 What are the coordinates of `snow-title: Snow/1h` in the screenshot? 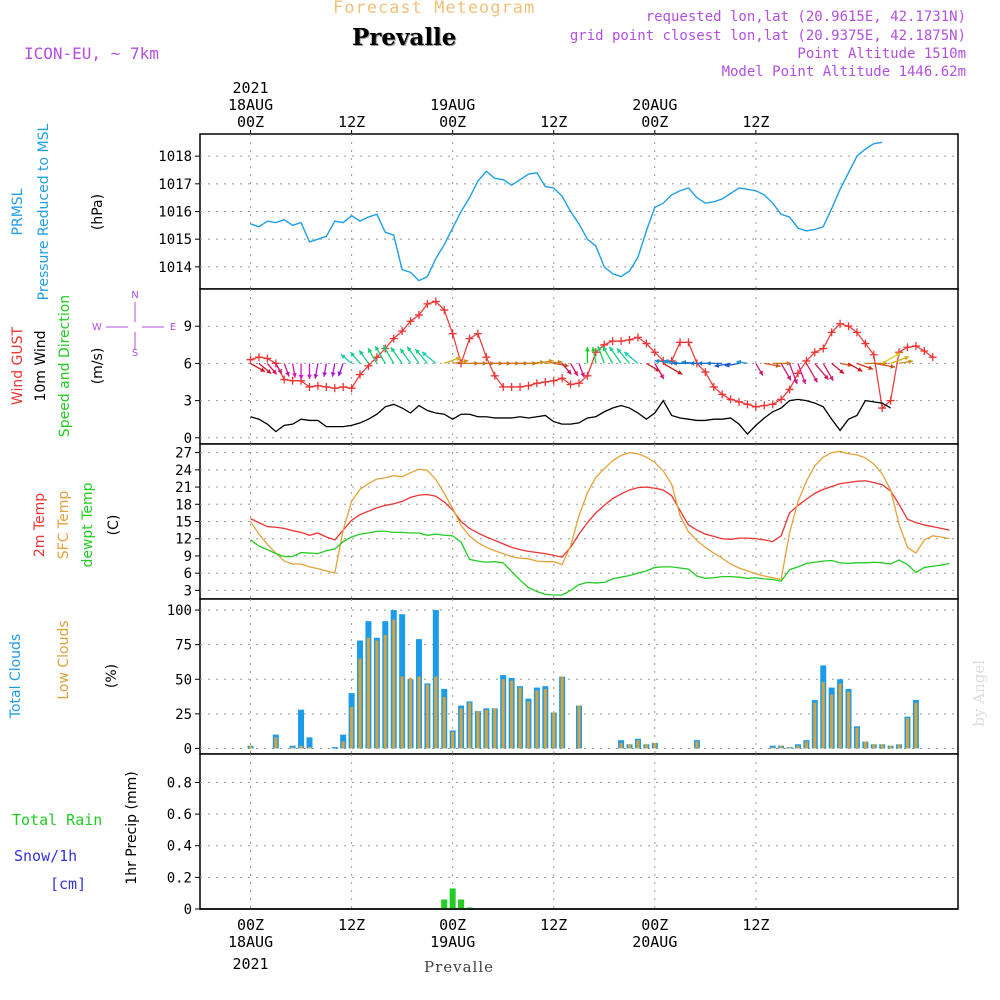 It's located at (45, 856).